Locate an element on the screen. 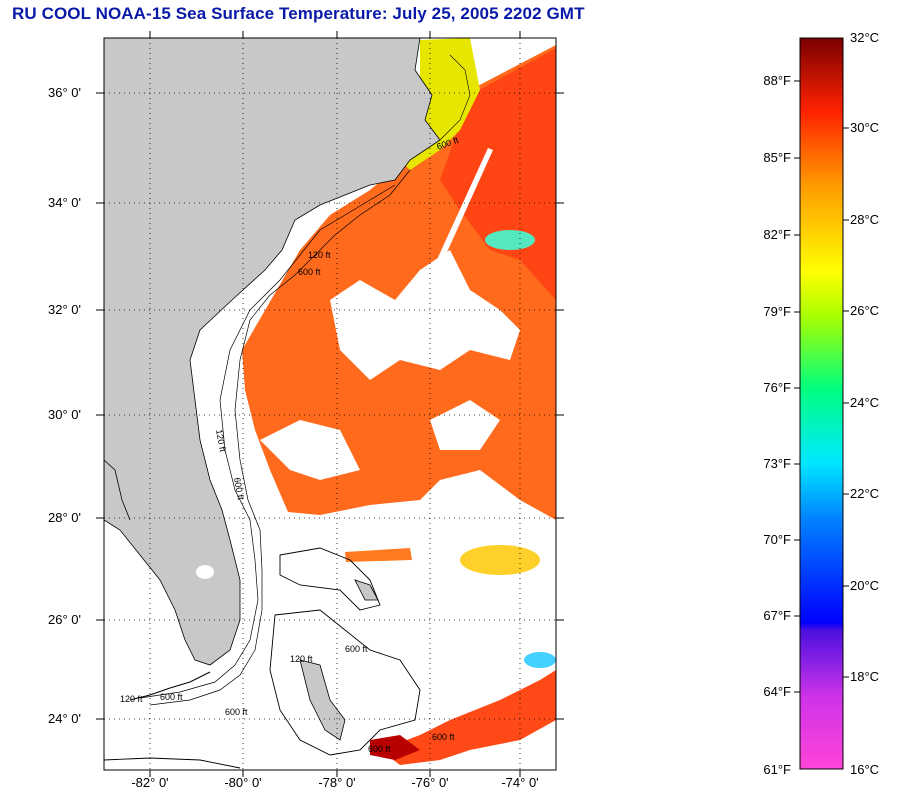  colorbar-fahrenheit-label: 64°F is located at coordinates (777, 691).